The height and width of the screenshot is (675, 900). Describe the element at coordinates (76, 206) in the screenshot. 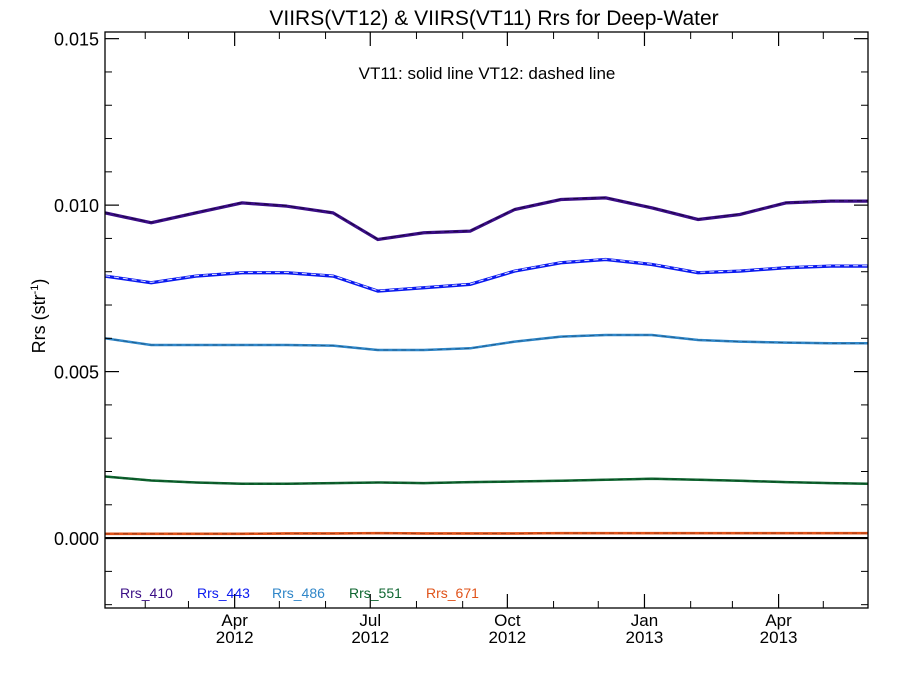

I see `y-tick-label: 0.010` at that location.